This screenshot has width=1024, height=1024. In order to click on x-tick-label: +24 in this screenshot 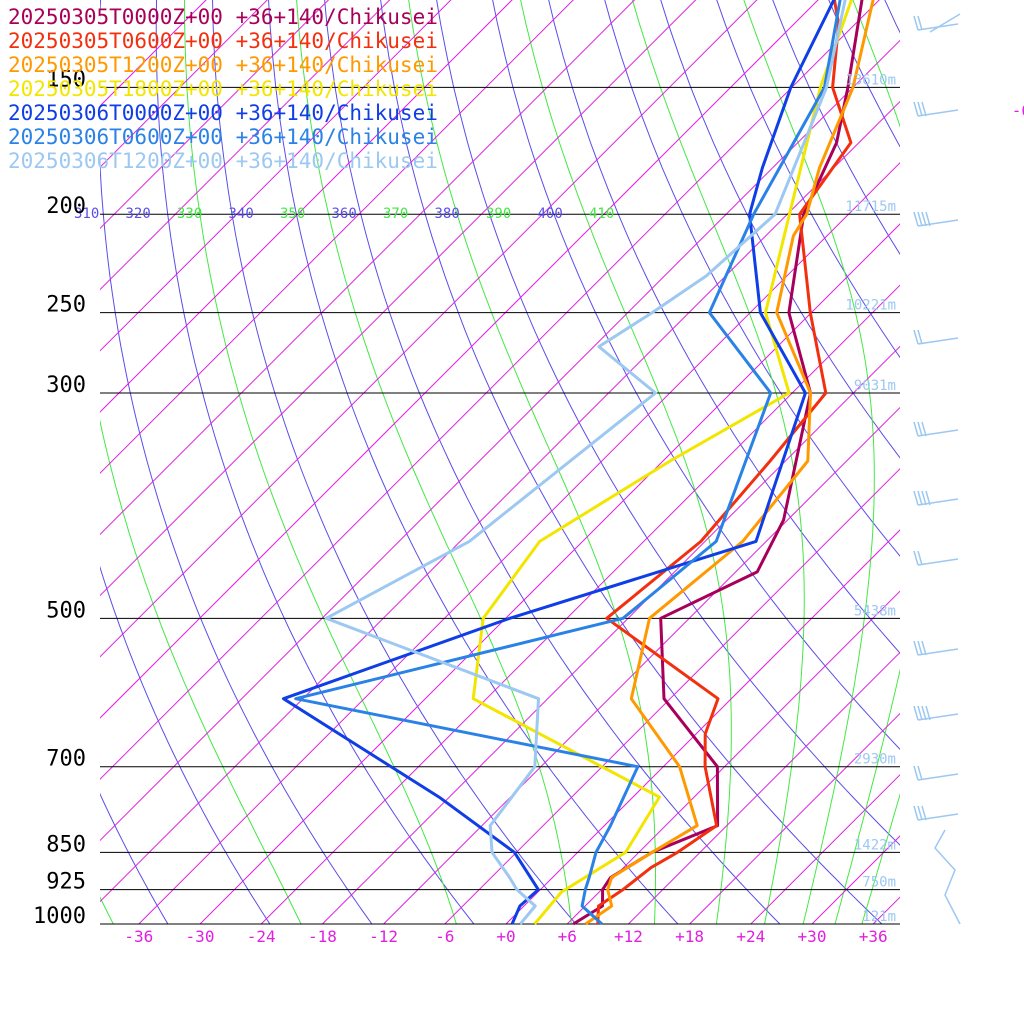, I will do `click(750, 936)`.